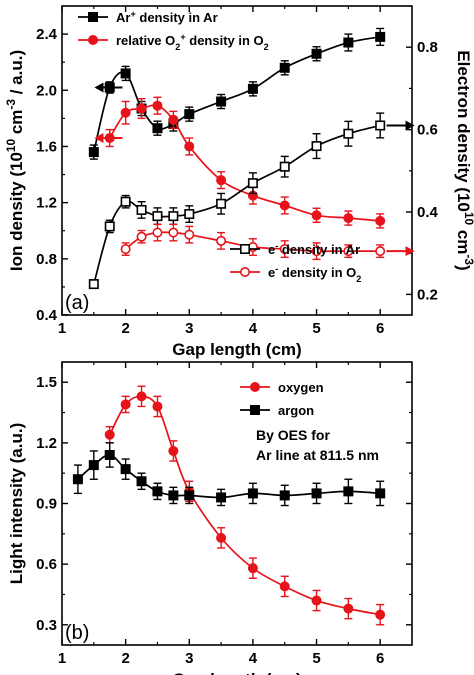 The height and width of the screenshot is (675, 474). What do you see at coordinates (46, 382) in the screenshot?
I see `y-tick-label: 1.5` at bounding box center [46, 382].